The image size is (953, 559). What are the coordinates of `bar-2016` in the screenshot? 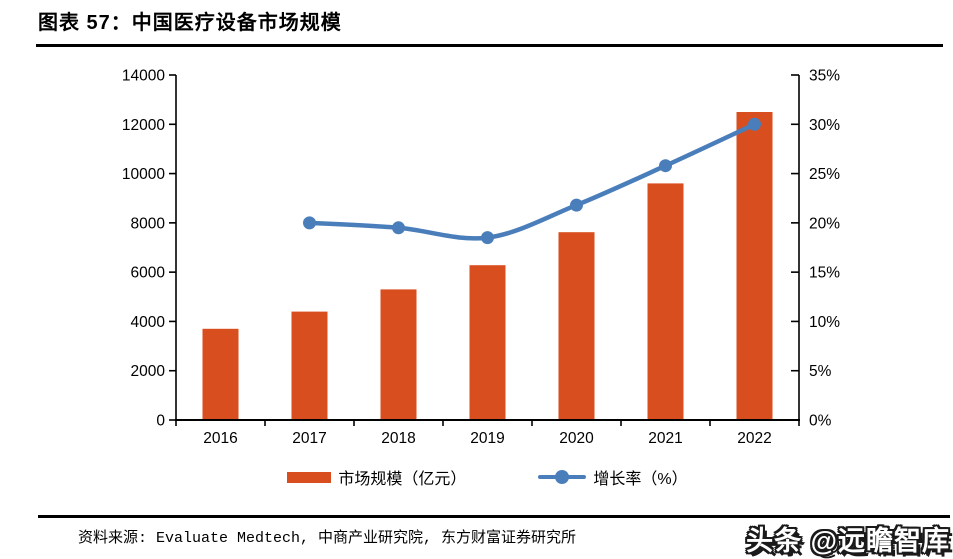 It's located at (220, 374).